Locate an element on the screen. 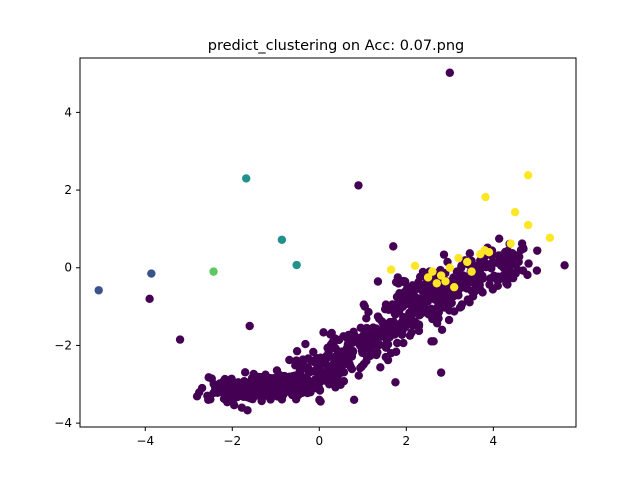 Image resolution: width=640 pixels, height=480 pixels. x-tick-label: −4 is located at coordinates (145, 441).